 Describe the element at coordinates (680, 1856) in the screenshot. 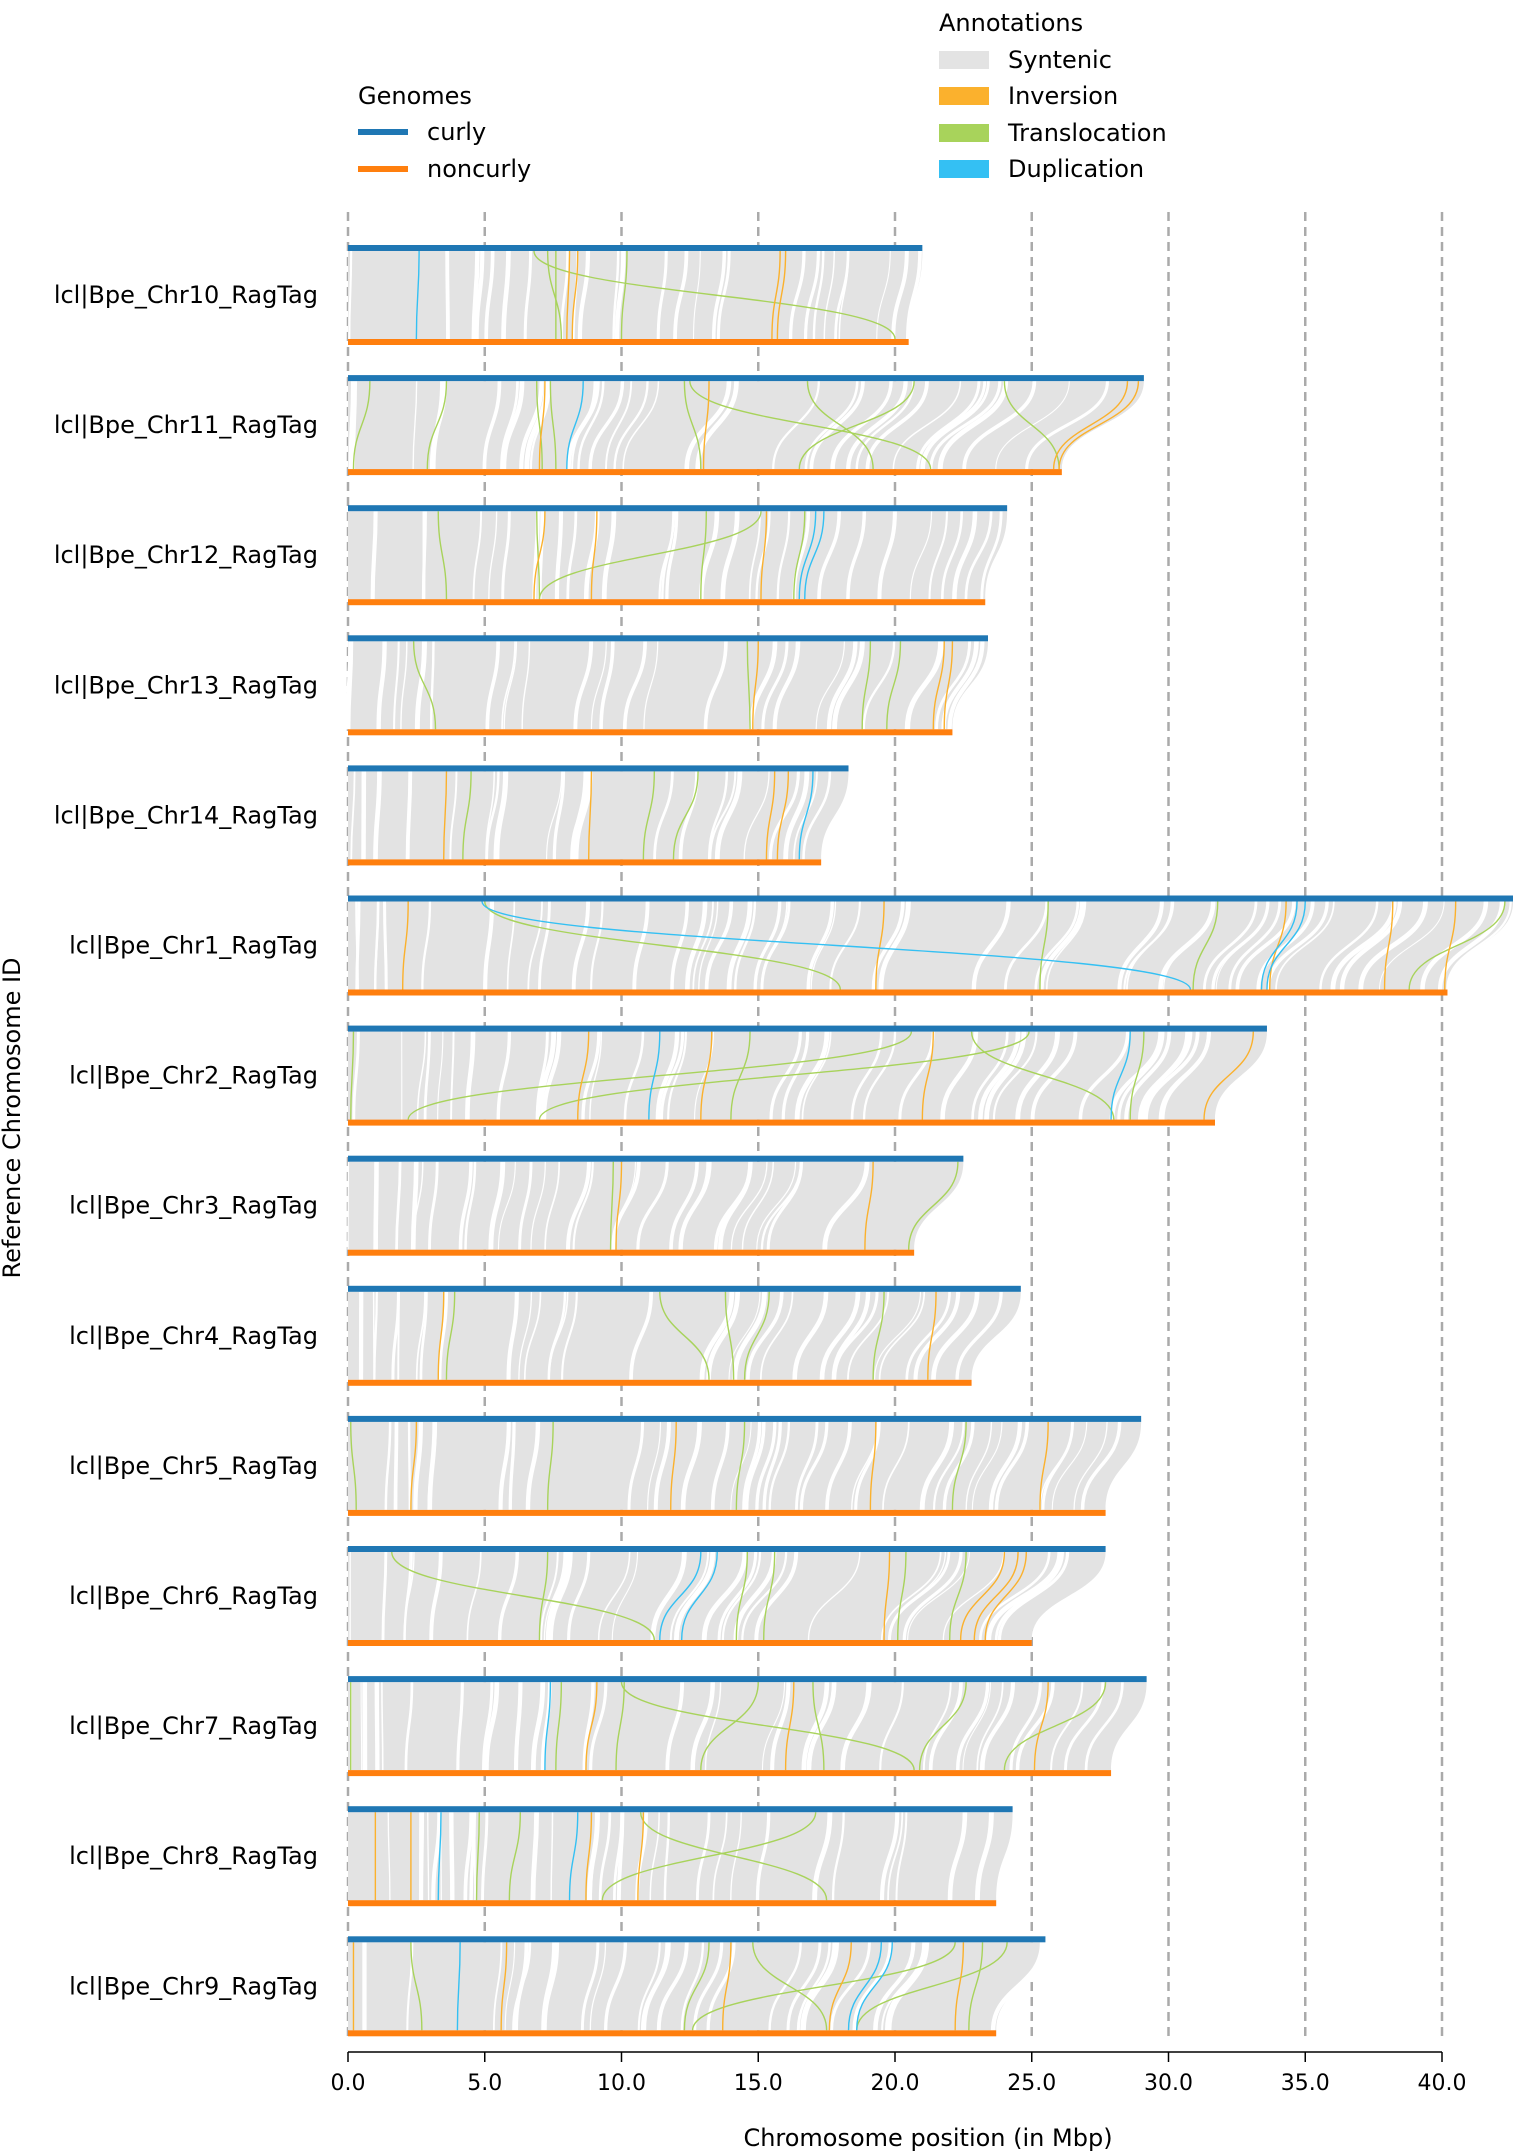

I see `syntenic-band-lcl-bpe-chr8-ragtag` at that location.